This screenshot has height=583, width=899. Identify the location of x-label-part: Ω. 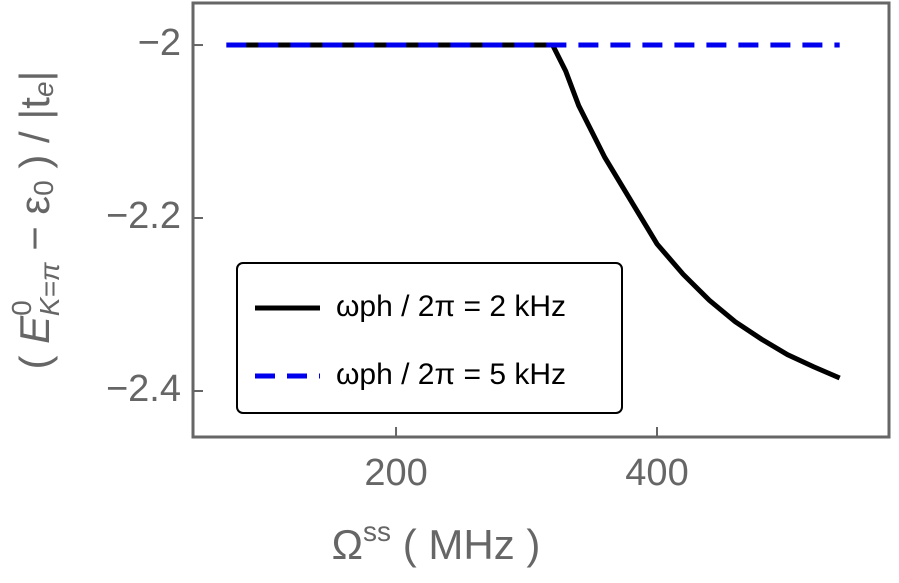
(347, 544).